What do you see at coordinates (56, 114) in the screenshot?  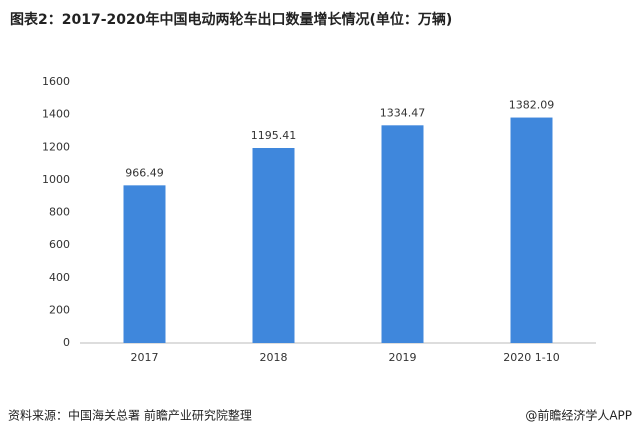 I see `y-tick-label: 1400` at bounding box center [56, 114].